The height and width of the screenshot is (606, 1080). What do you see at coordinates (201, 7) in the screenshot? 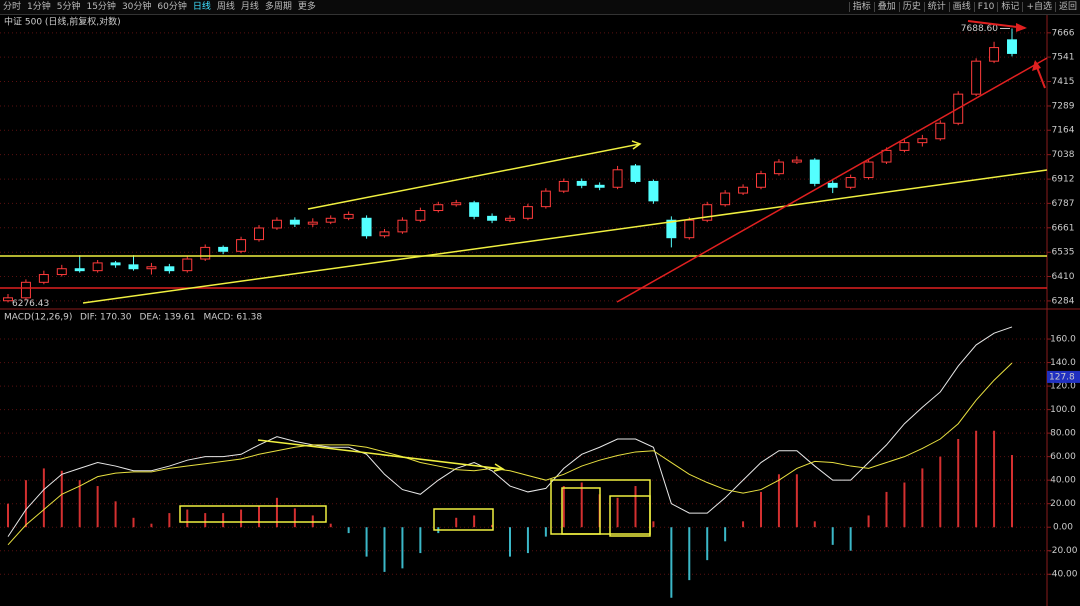
I see `tab: 日线` at bounding box center [201, 7].